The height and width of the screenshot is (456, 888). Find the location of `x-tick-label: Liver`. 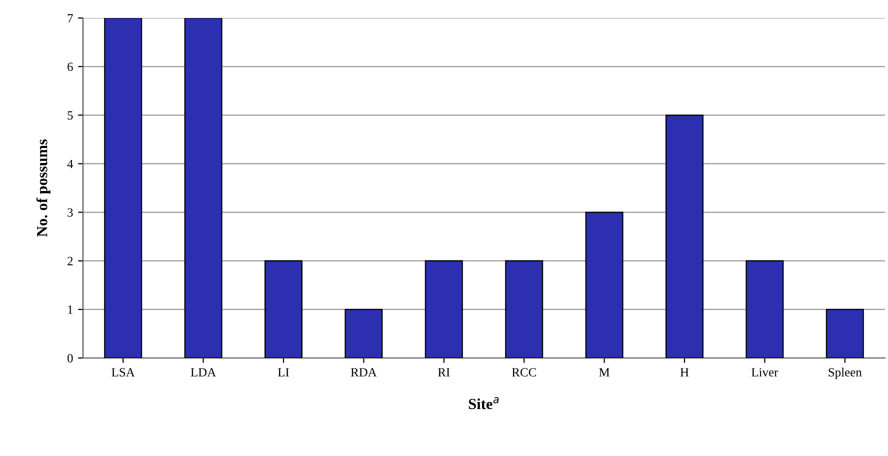

x-tick-label: Liver is located at coordinates (765, 372).